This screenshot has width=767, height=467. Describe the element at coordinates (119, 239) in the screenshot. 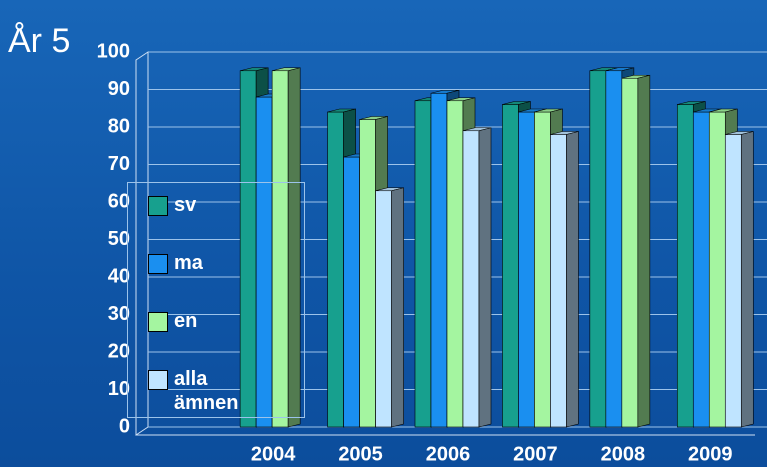

I see `y-tick-label: 50` at that location.